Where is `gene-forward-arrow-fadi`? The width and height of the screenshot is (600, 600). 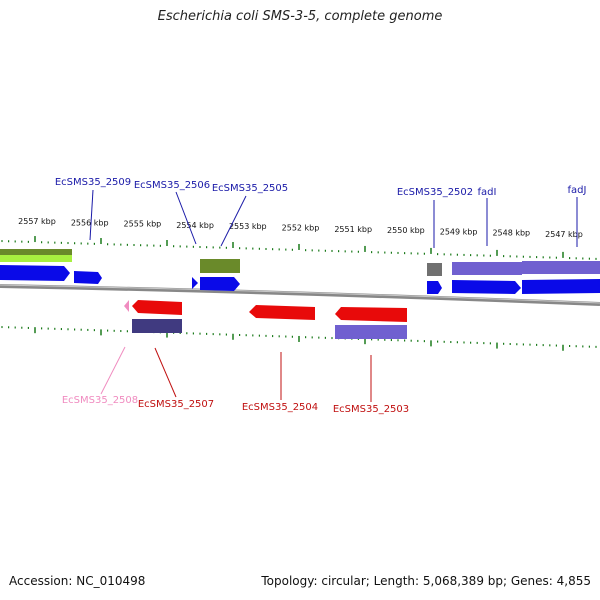
gene-forward-arrow-fadi is located at coordinates (486, 287).